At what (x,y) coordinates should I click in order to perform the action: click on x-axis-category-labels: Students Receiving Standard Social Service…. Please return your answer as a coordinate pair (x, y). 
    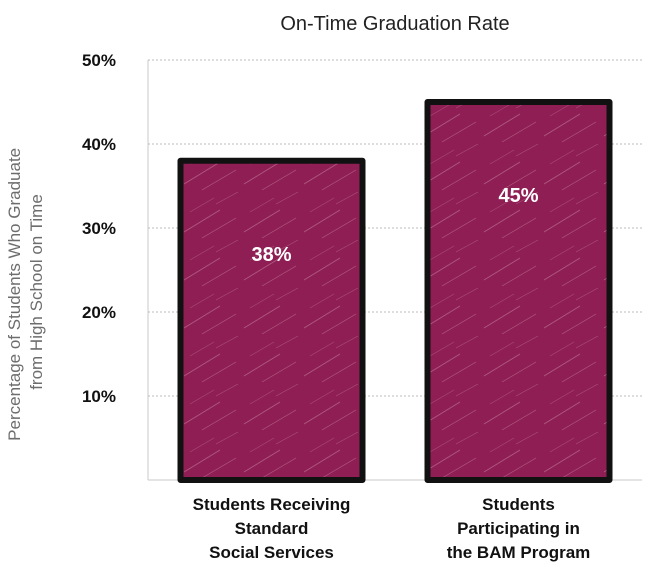
    Looking at the image, I should click on (392, 528).